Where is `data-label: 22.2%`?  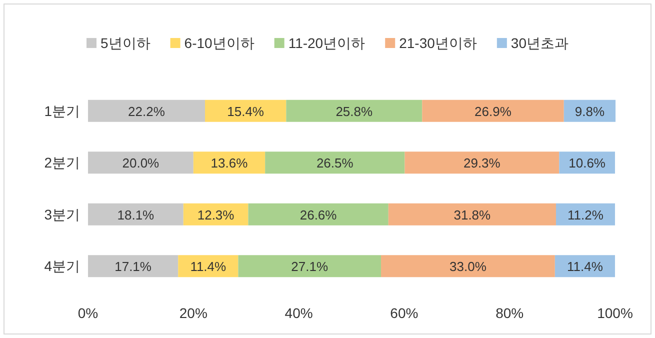
data-label: 22.2% is located at coordinates (147, 111).